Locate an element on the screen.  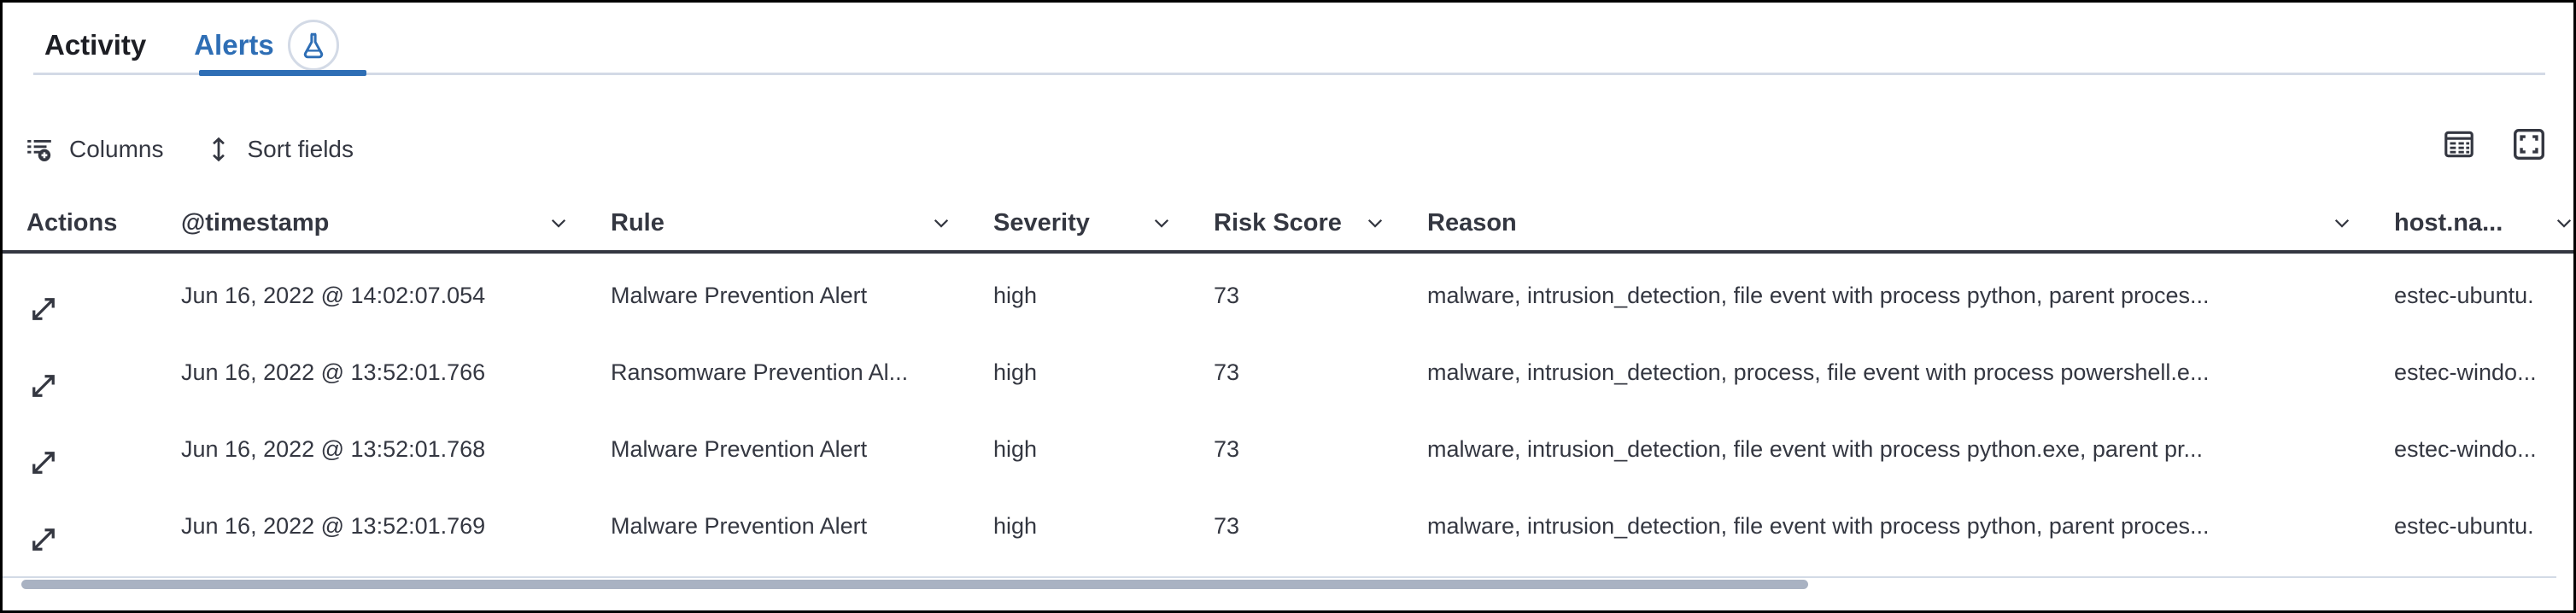
header-risk-score-label: Risk Score is located at coordinates (1278, 222).